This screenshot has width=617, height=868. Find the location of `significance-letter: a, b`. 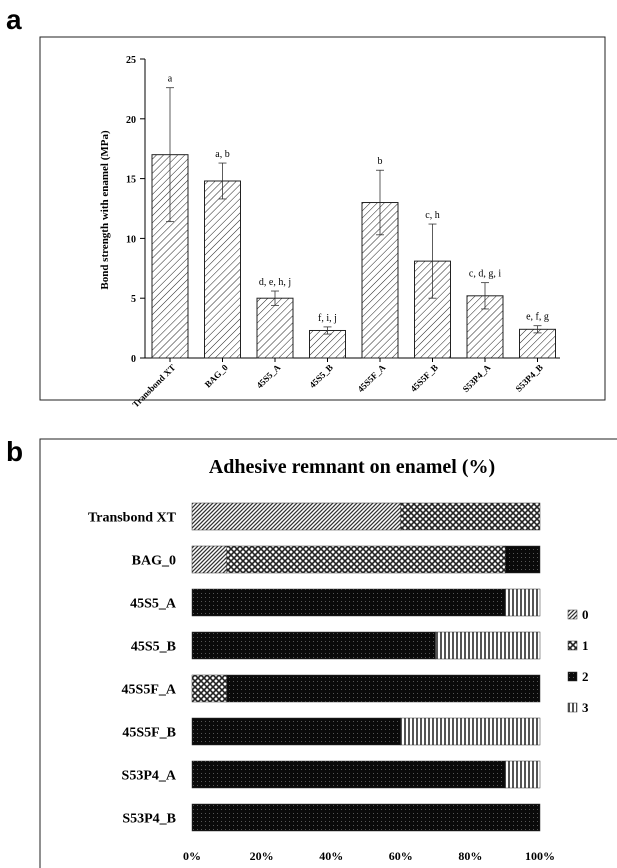

significance-letter: a, b is located at coordinates (222, 154).